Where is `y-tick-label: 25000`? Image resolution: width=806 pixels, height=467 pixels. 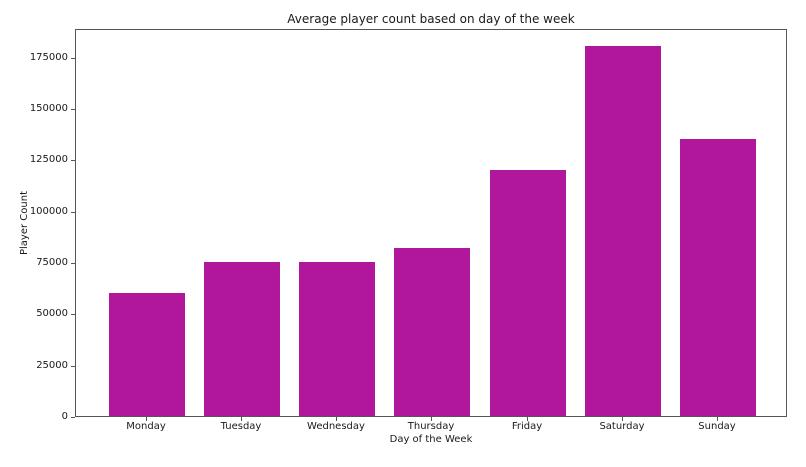 y-tick-label: 25000 is located at coordinates (52, 365).